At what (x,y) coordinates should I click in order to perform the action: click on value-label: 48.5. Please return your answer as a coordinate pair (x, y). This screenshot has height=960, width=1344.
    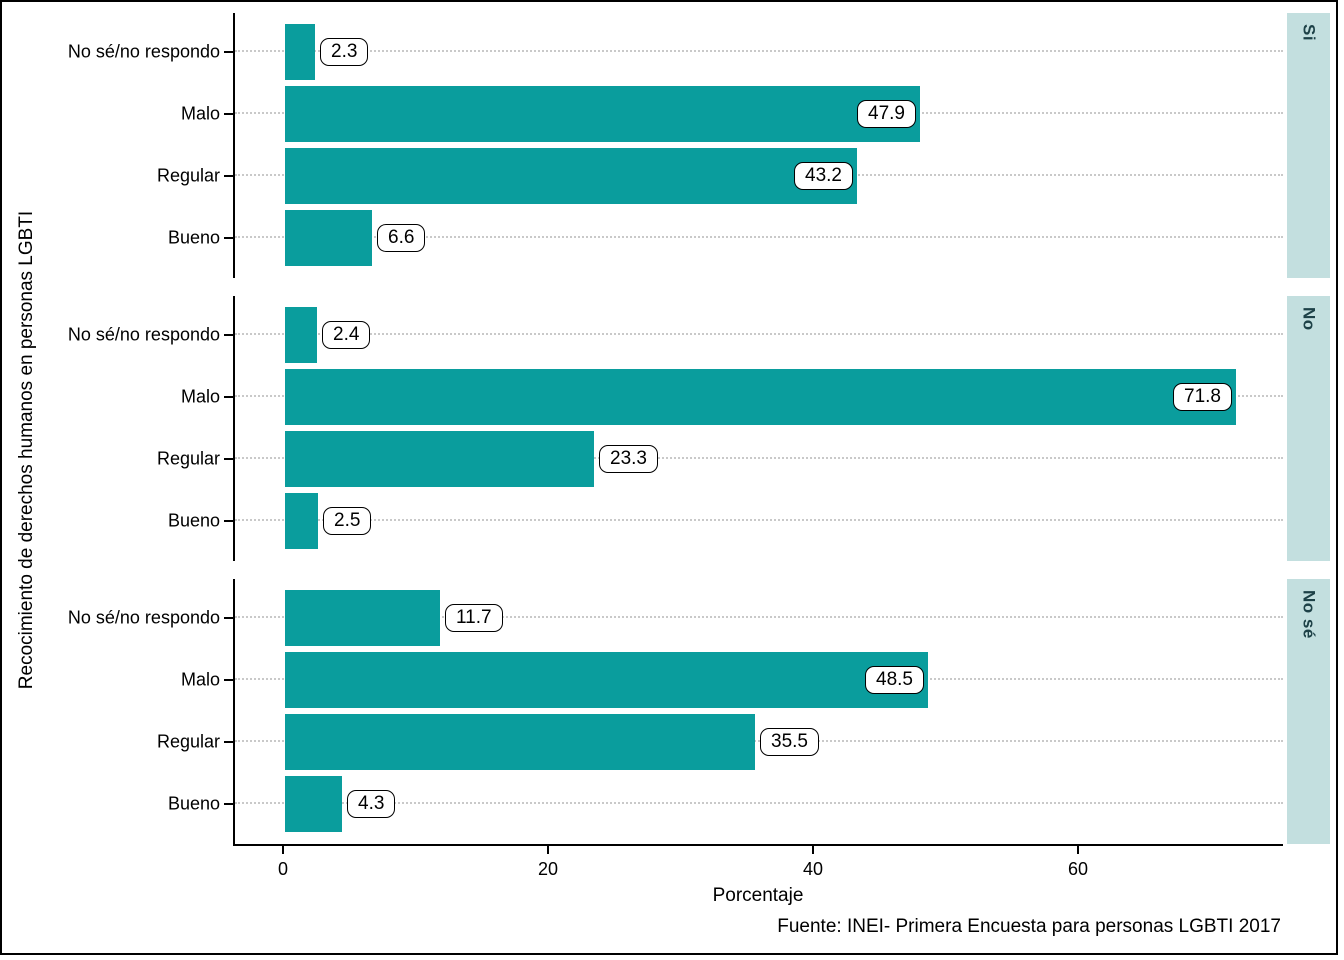
    Looking at the image, I should click on (894, 680).